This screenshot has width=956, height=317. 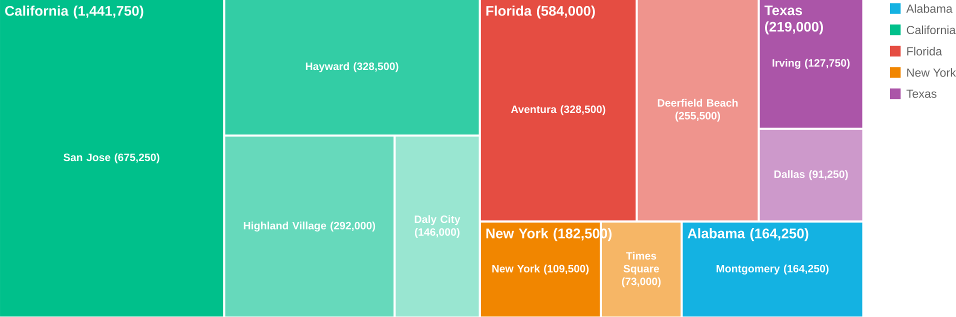 I want to click on data-label: (146,000), so click(x=437, y=233).